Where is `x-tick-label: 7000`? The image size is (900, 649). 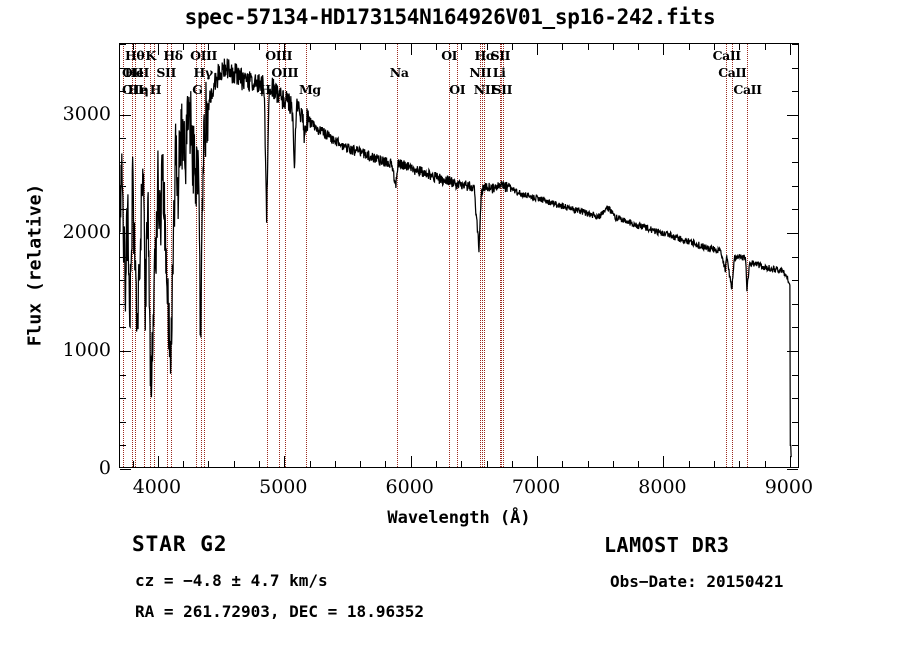 x-tick-label: 7000 is located at coordinates (536, 487).